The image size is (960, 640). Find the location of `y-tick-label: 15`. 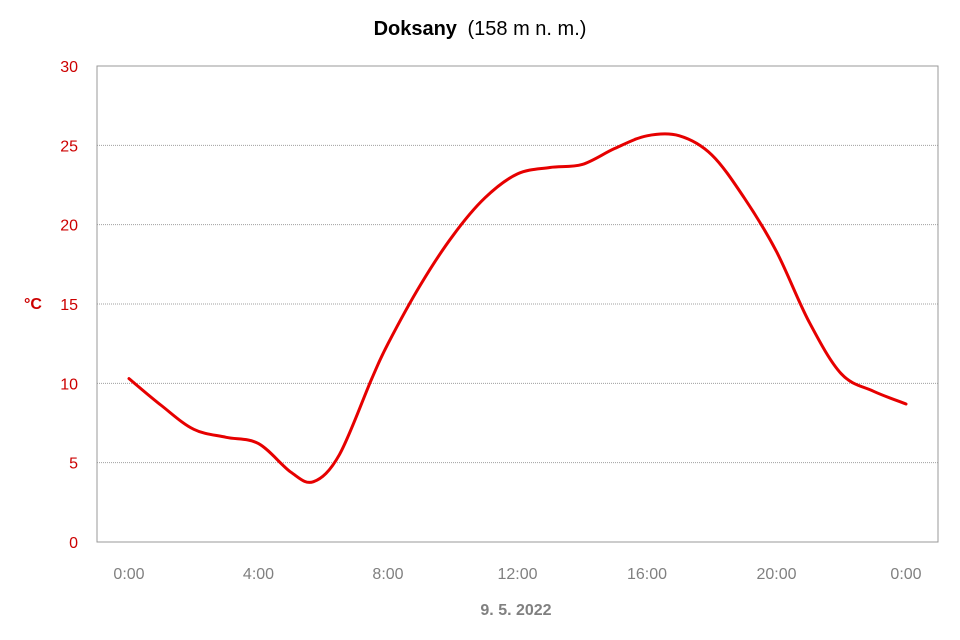

y-tick-label: 15 is located at coordinates (69, 305).